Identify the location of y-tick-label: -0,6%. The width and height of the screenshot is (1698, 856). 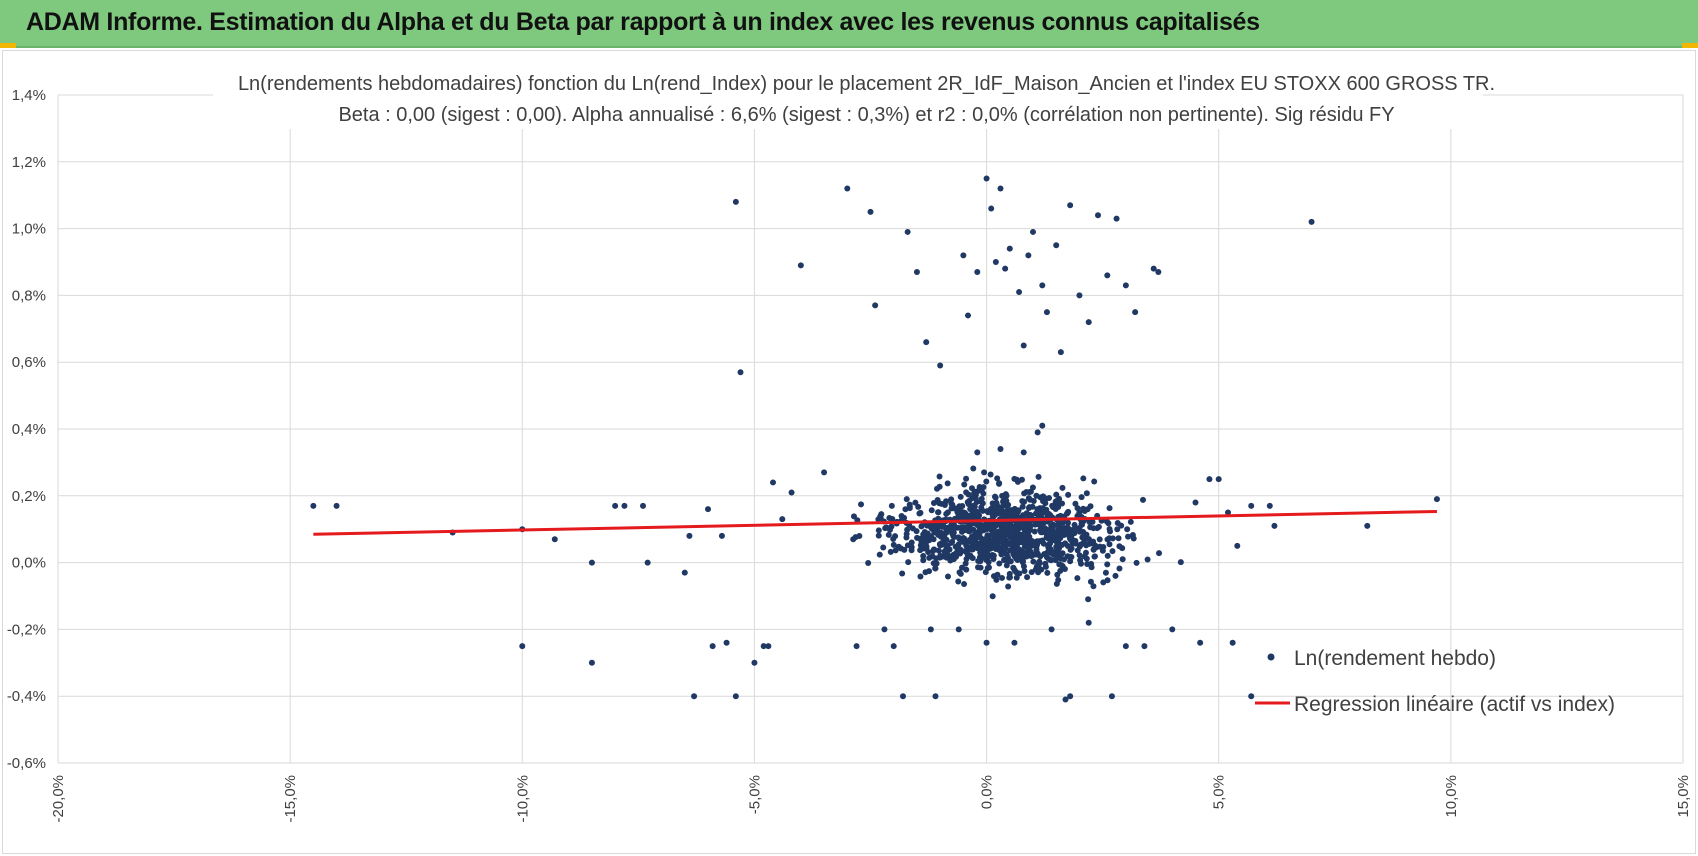
(26, 763).